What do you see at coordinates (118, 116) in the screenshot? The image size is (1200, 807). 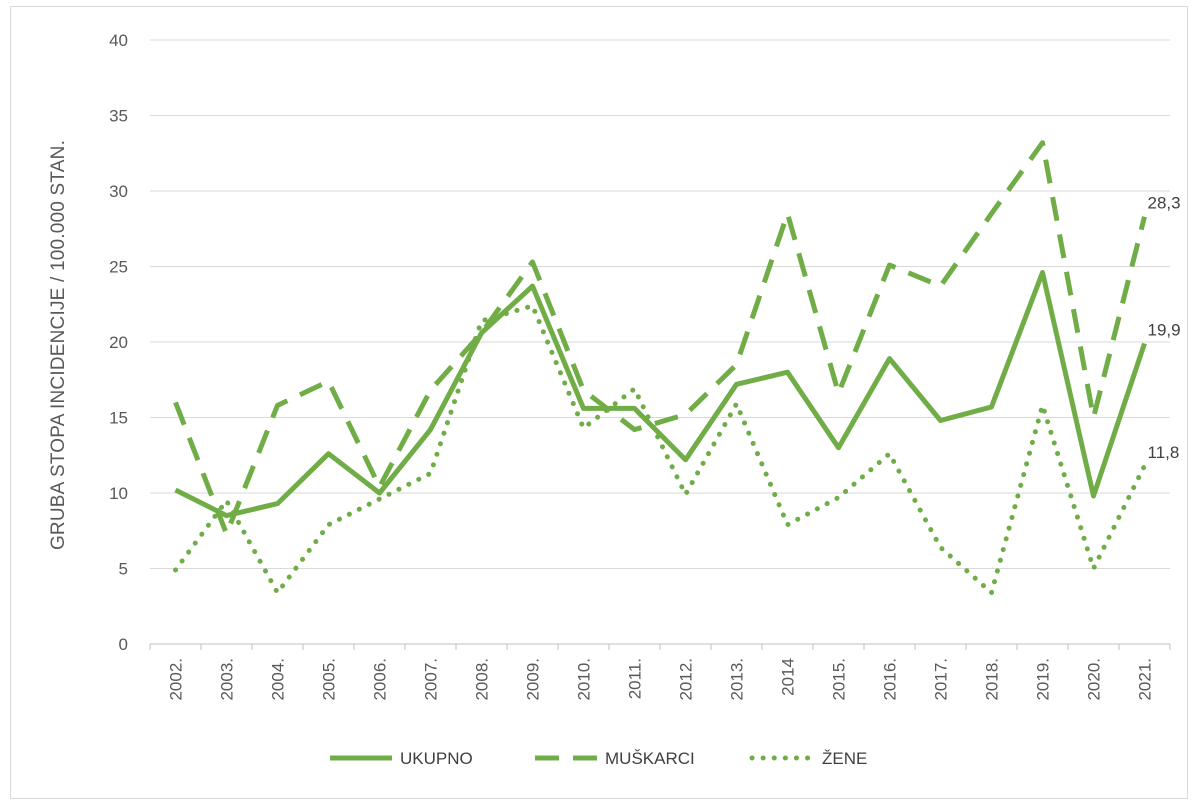 I see `y-tick-label: 35` at bounding box center [118, 116].